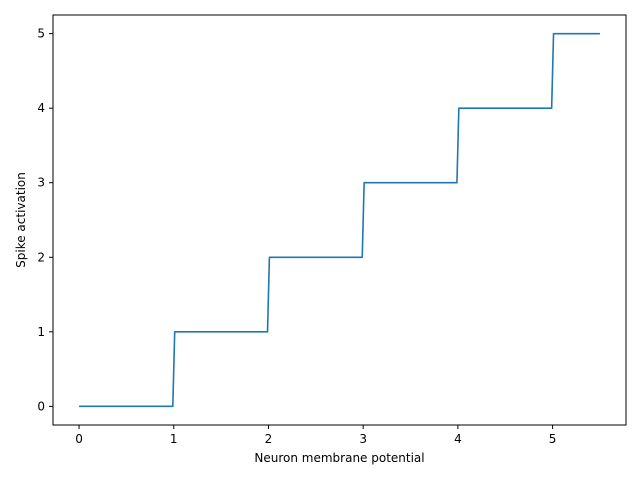 The width and height of the screenshot is (640, 480). I want to click on y-tick-label: 3, so click(41, 183).